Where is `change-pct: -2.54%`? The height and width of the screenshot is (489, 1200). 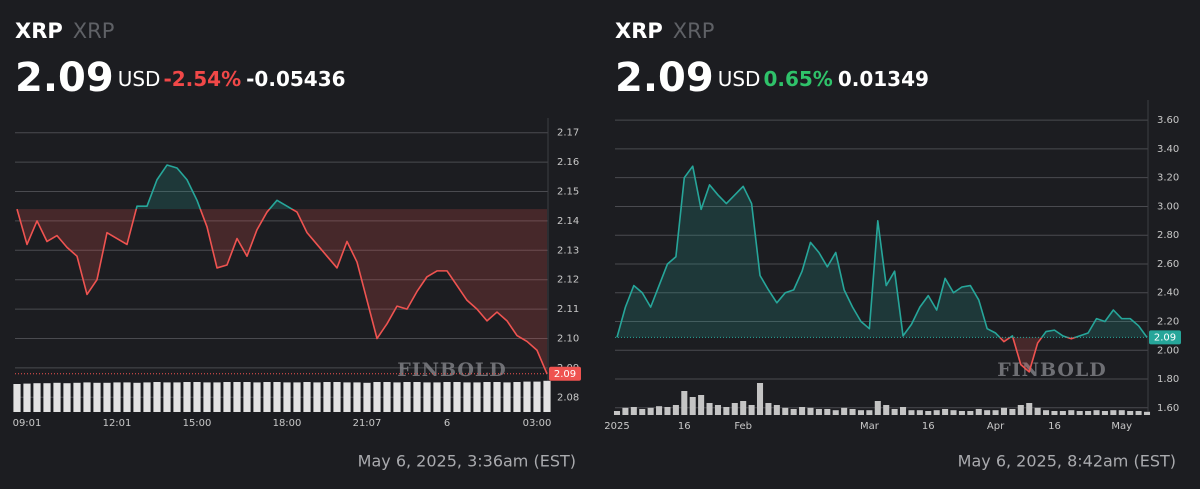
change-pct: -2.54% is located at coordinates (202, 79).